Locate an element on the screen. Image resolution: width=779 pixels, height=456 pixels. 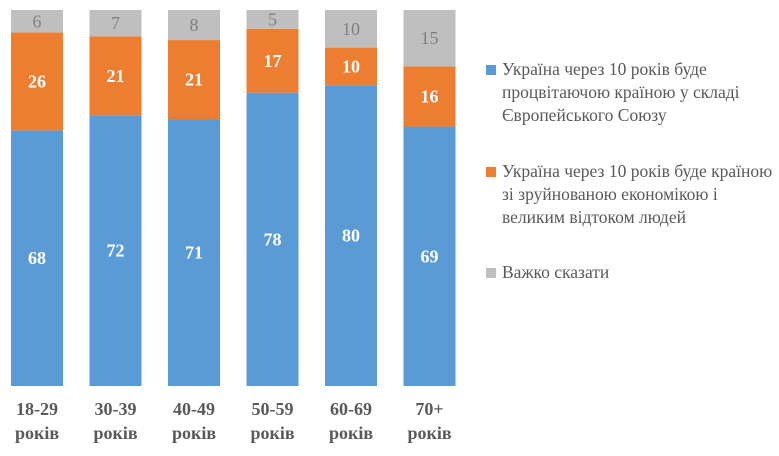
data-label: 8 is located at coordinates (194, 25).